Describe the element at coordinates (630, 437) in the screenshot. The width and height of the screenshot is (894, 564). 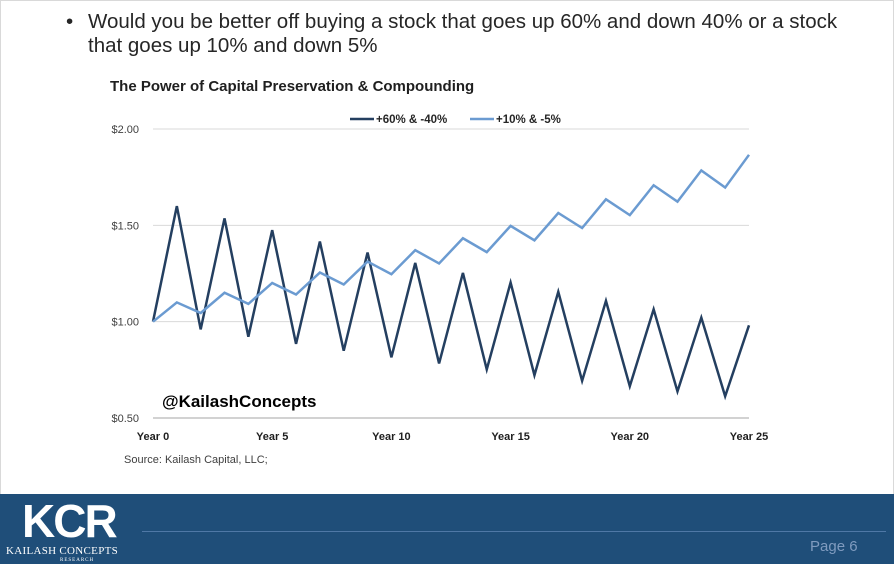
I see `x-tick-label: Year 20` at that location.